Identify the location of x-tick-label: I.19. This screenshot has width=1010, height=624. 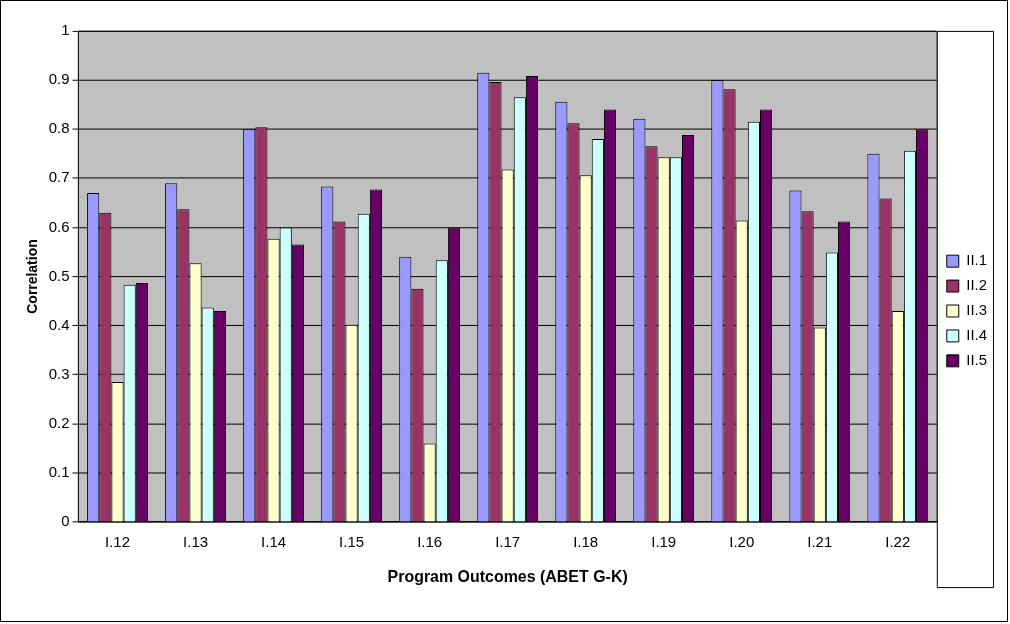
(664, 542).